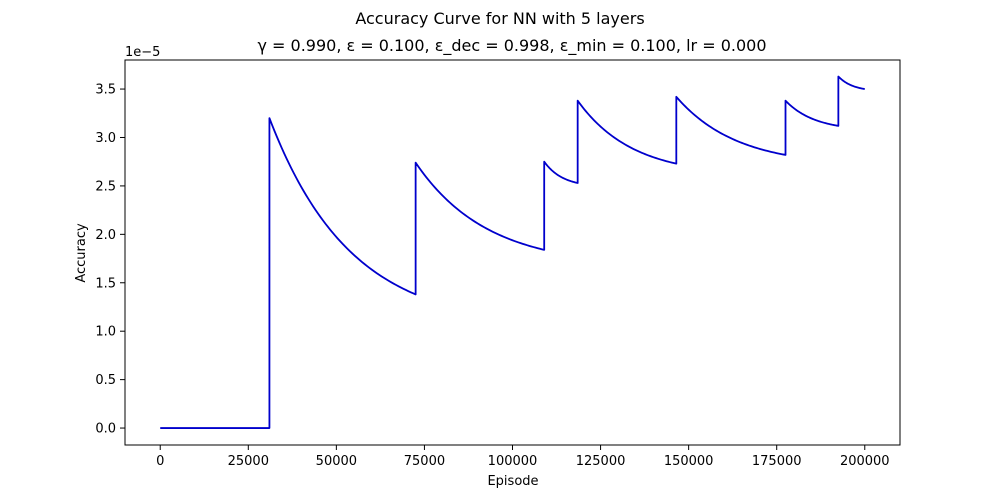 This screenshot has width=1000, height=500. What do you see at coordinates (105, 380) in the screenshot?
I see `y-tick-label: 0.5` at bounding box center [105, 380].